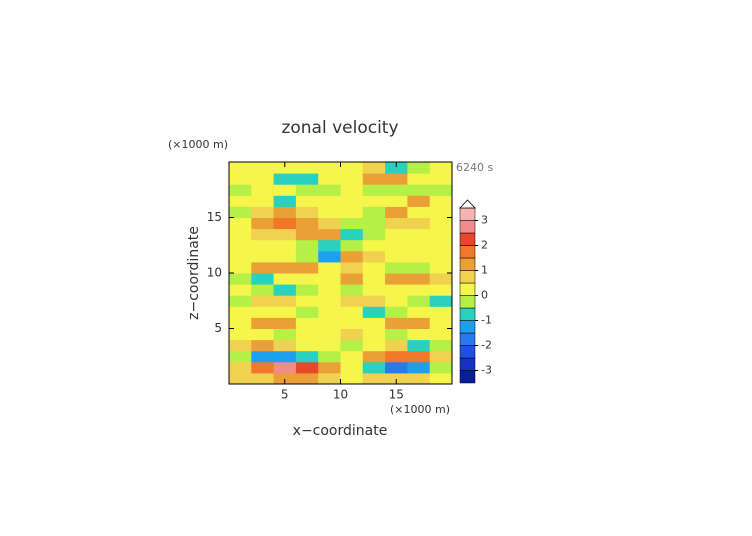 The width and height of the screenshot is (752, 536). I want to click on colorbar-label: 1, so click(484, 270).